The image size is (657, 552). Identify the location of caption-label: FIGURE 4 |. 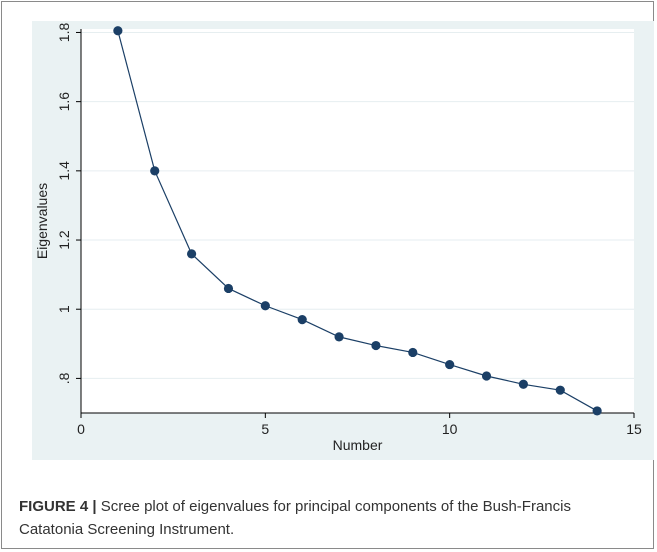
(58, 506).